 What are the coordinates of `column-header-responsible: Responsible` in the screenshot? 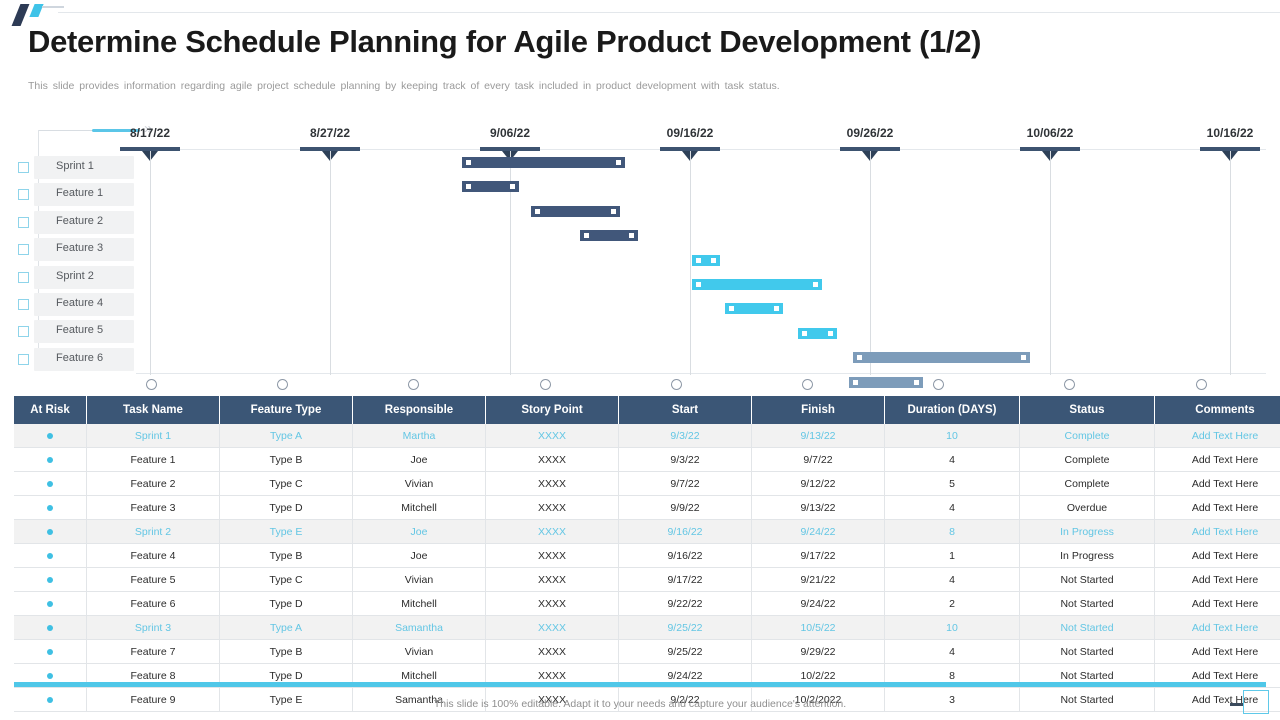 It's located at (419, 410).